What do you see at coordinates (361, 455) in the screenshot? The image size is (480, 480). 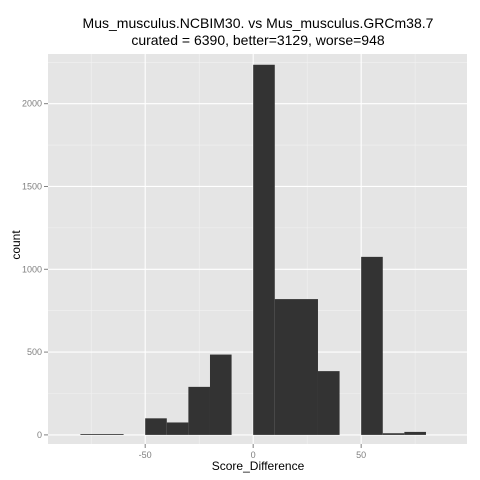 I see `x-tick-label: 50` at bounding box center [361, 455].